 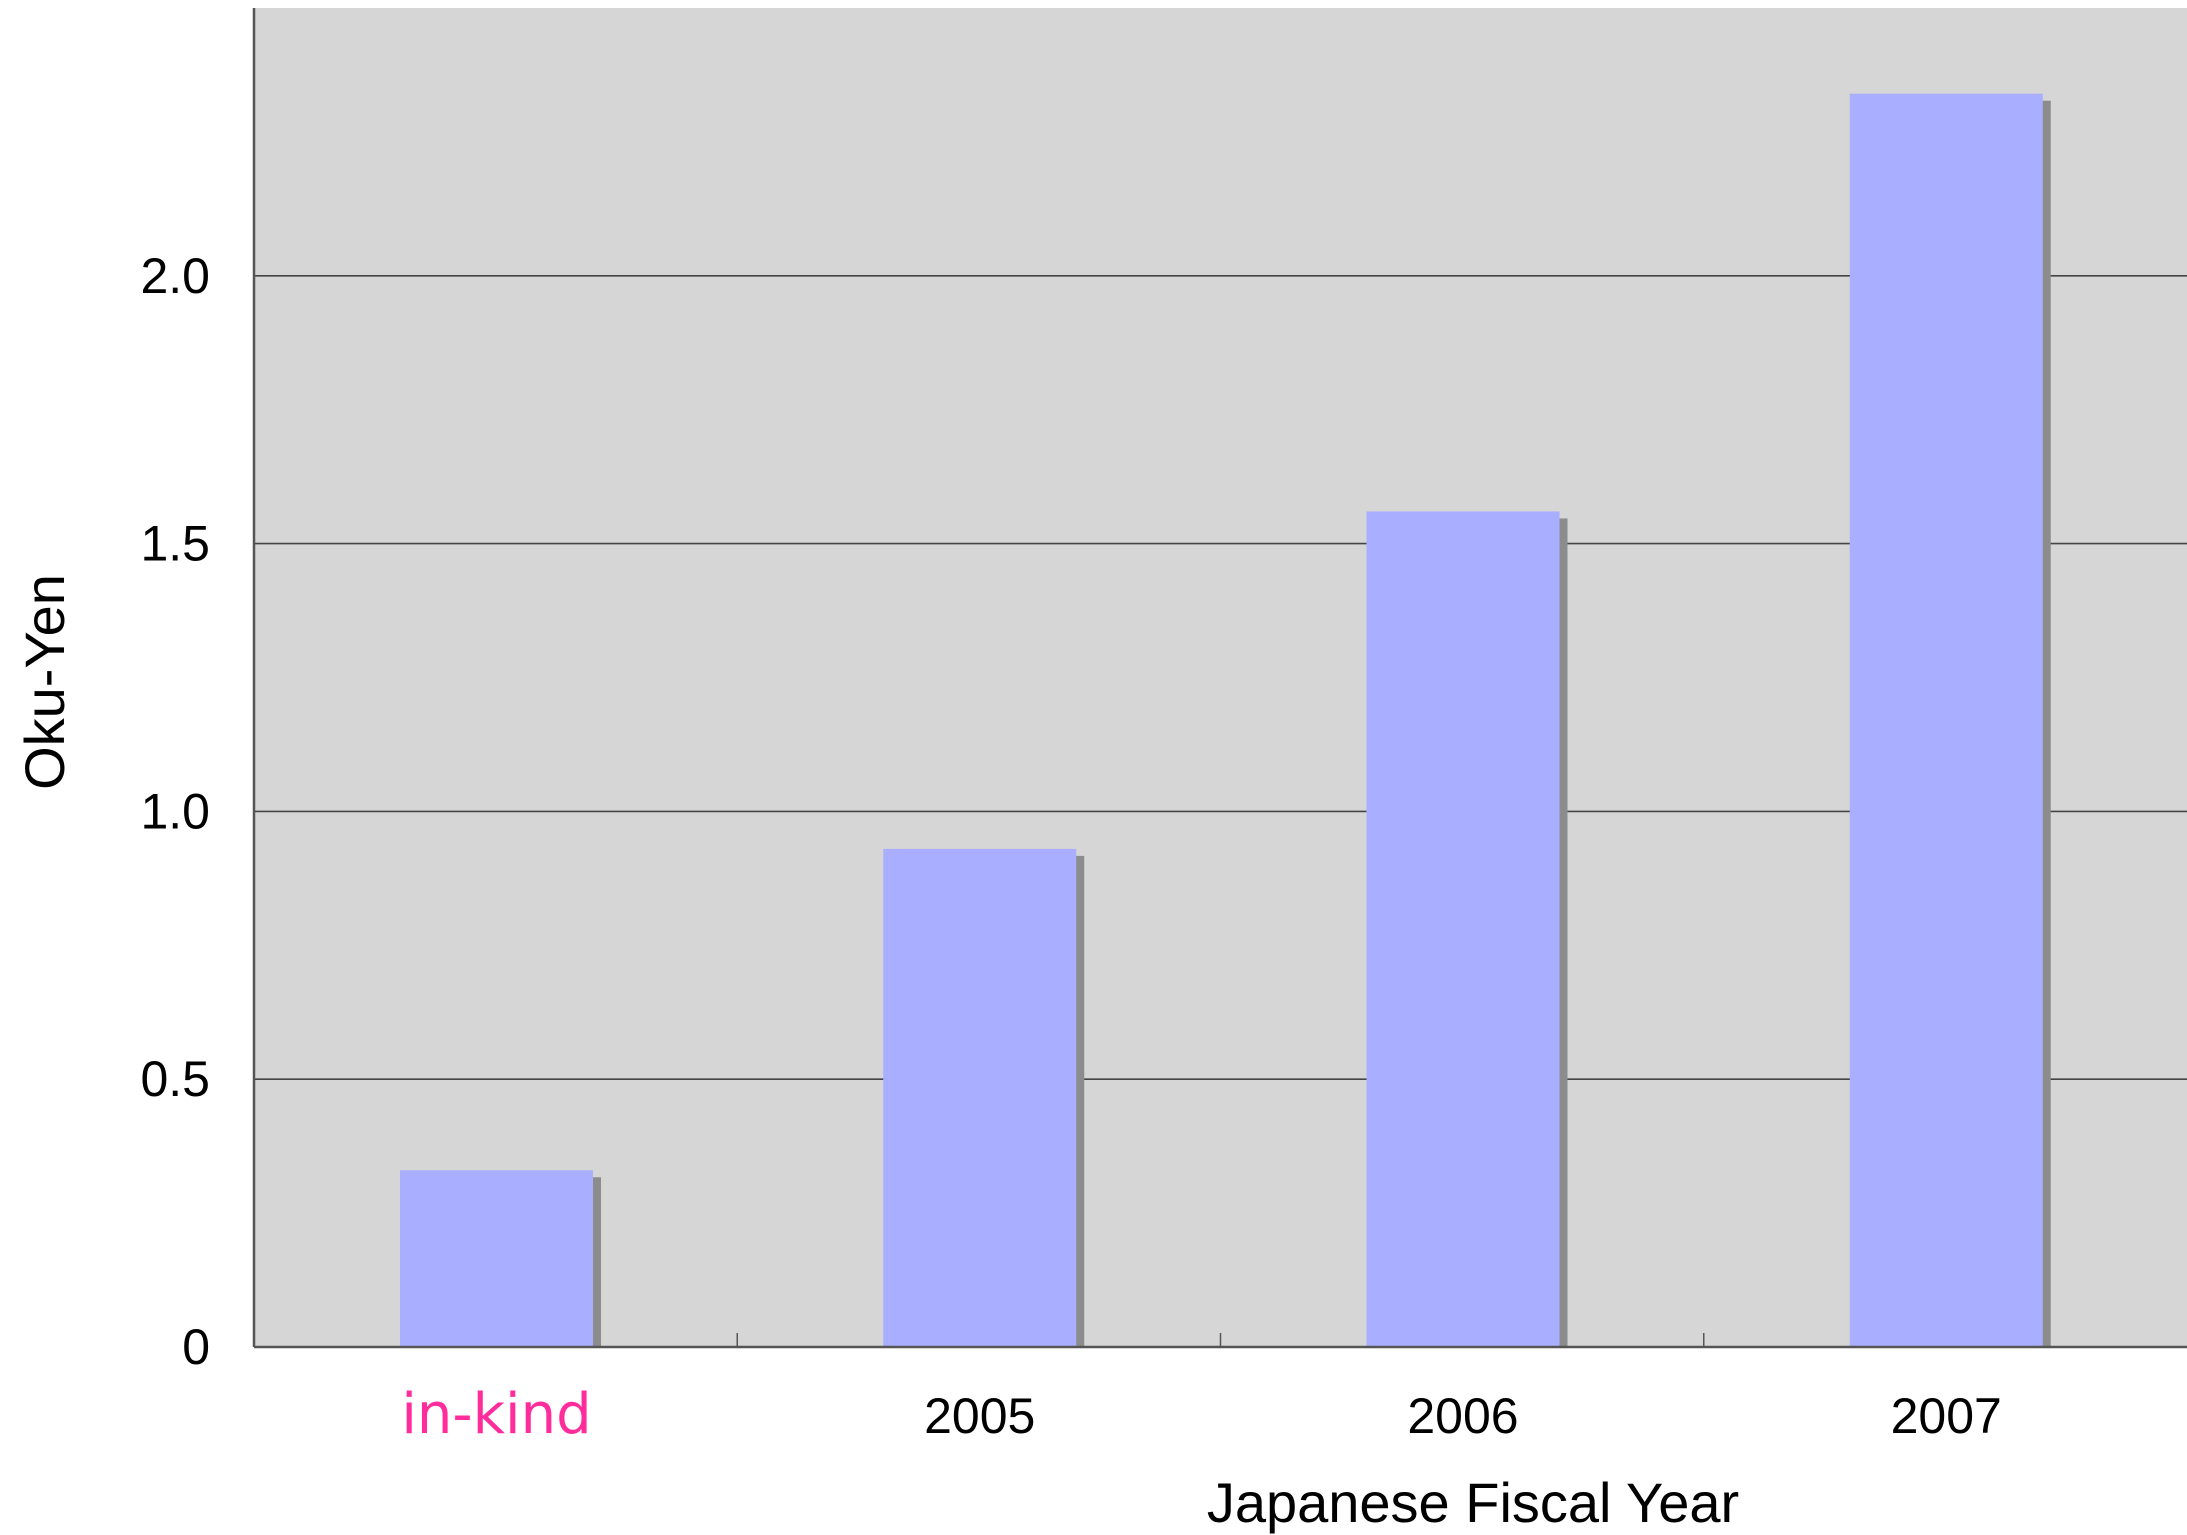 What do you see at coordinates (1463, 929) in the screenshot?
I see `bar-2006` at bounding box center [1463, 929].